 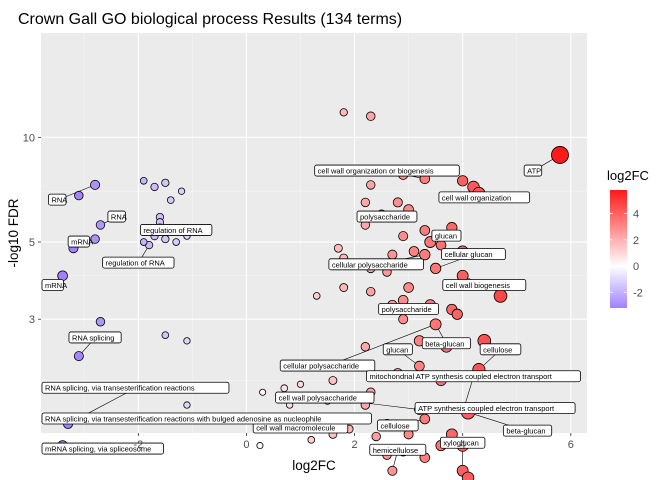 What do you see at coordinates (385, 217) in the screenshot?
I see `term-label: polysaccharide` at bounding box center [385, 217].